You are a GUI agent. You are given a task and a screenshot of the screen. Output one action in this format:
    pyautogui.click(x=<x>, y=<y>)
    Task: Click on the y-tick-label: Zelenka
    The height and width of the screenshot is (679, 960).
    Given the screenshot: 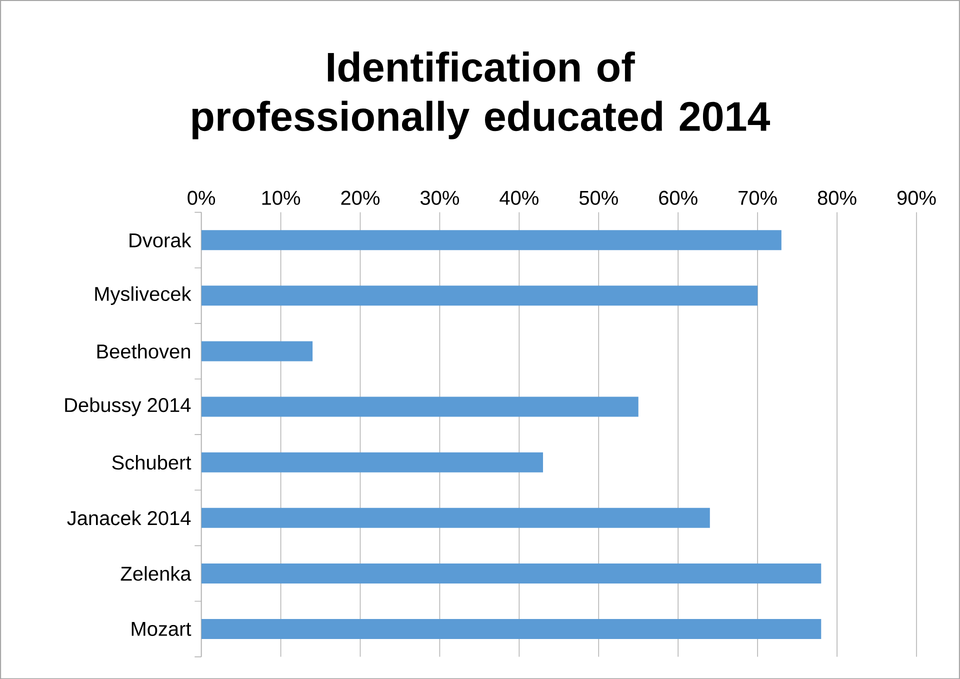 What is the action you would take?
    pyautogui.click(x=156, y=573)
    